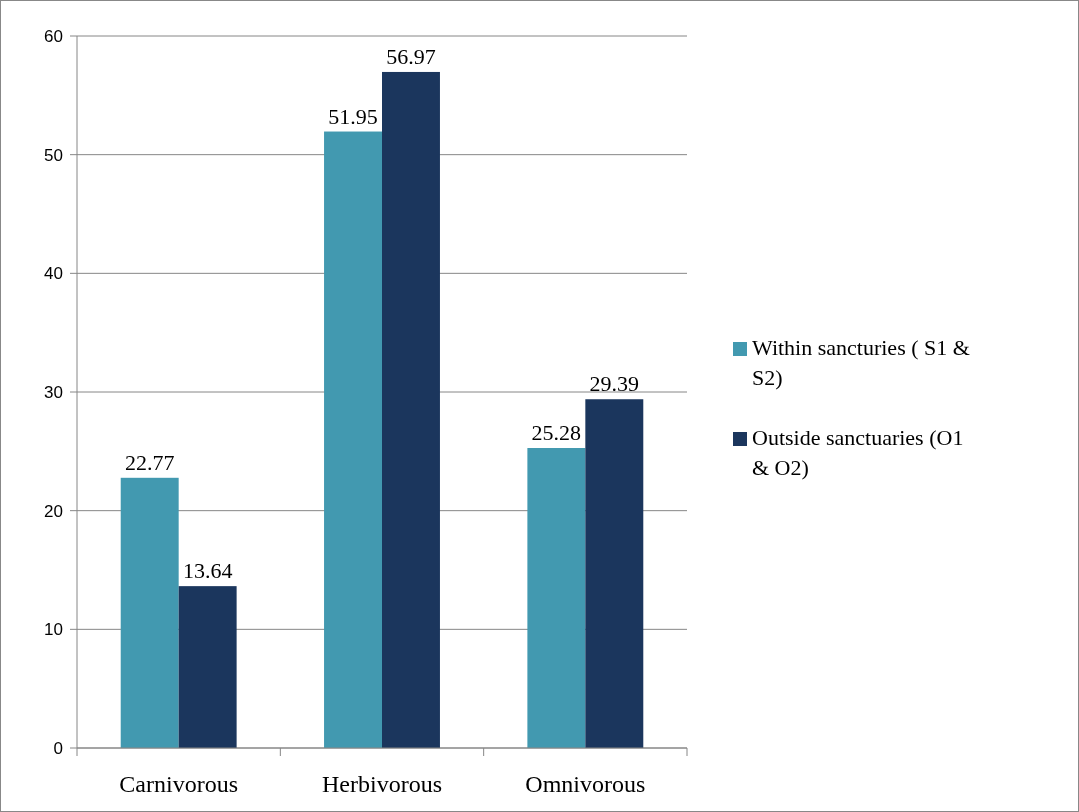  What do you see at coordinates (861, 362) in the screenshot?
I see `legend-label: Within sancturies ( S1 & S2)` at bounding box center [861, 362].